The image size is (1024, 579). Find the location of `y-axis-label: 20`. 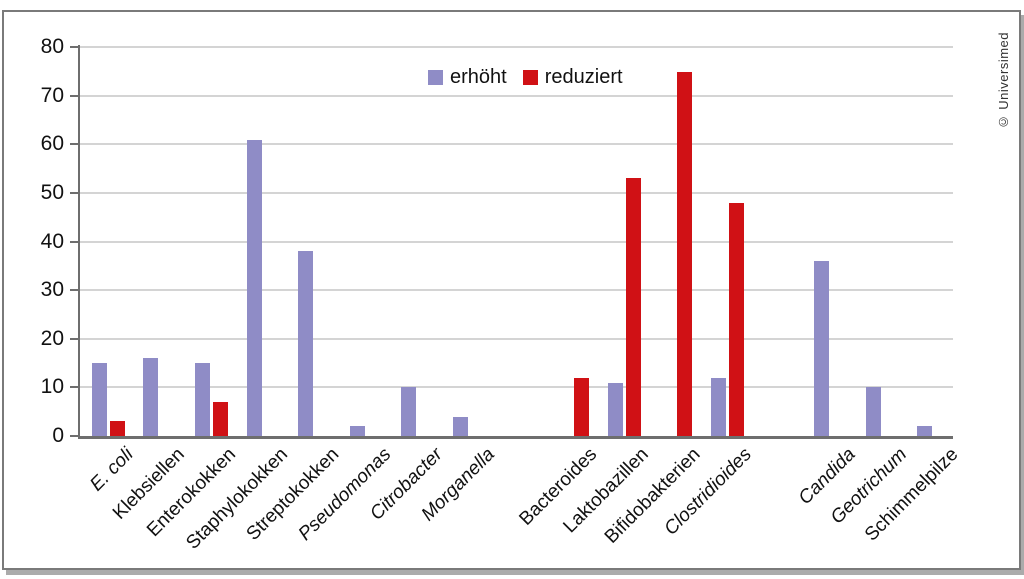

y-axis-label: 20 is located at coordinates (52, 338).